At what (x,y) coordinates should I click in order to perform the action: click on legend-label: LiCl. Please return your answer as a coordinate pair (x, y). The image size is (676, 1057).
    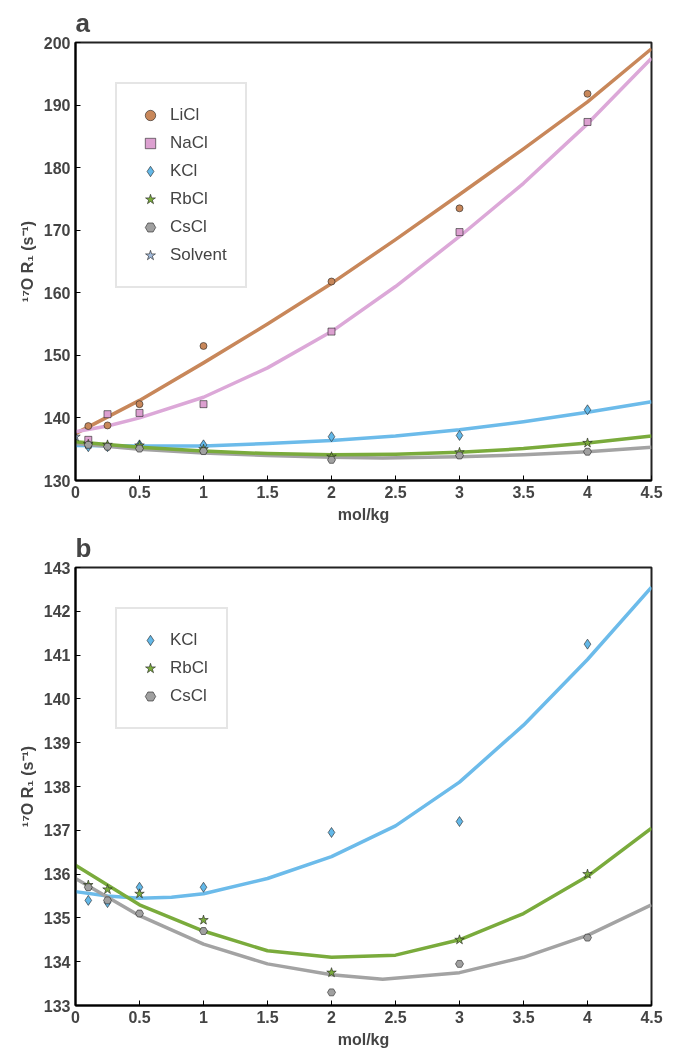
    Looking at the image, I should click on (185, 115).